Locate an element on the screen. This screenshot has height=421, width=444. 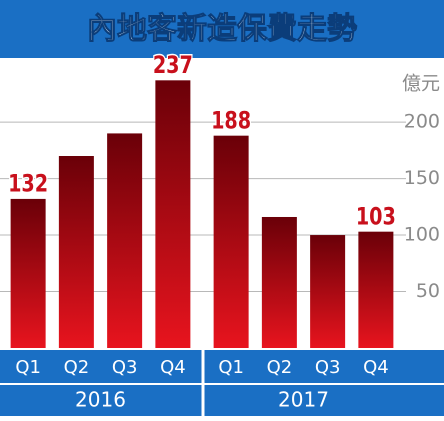
y-tick-label: 100 is located at coordinates (422, 235).